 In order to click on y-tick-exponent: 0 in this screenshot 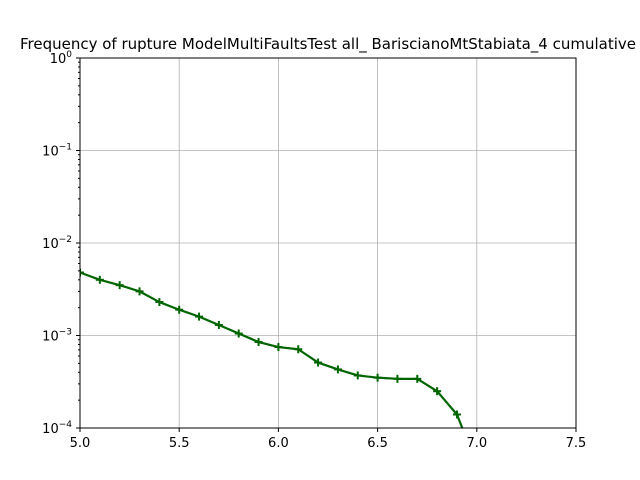, I will do `click(69, 55)`.